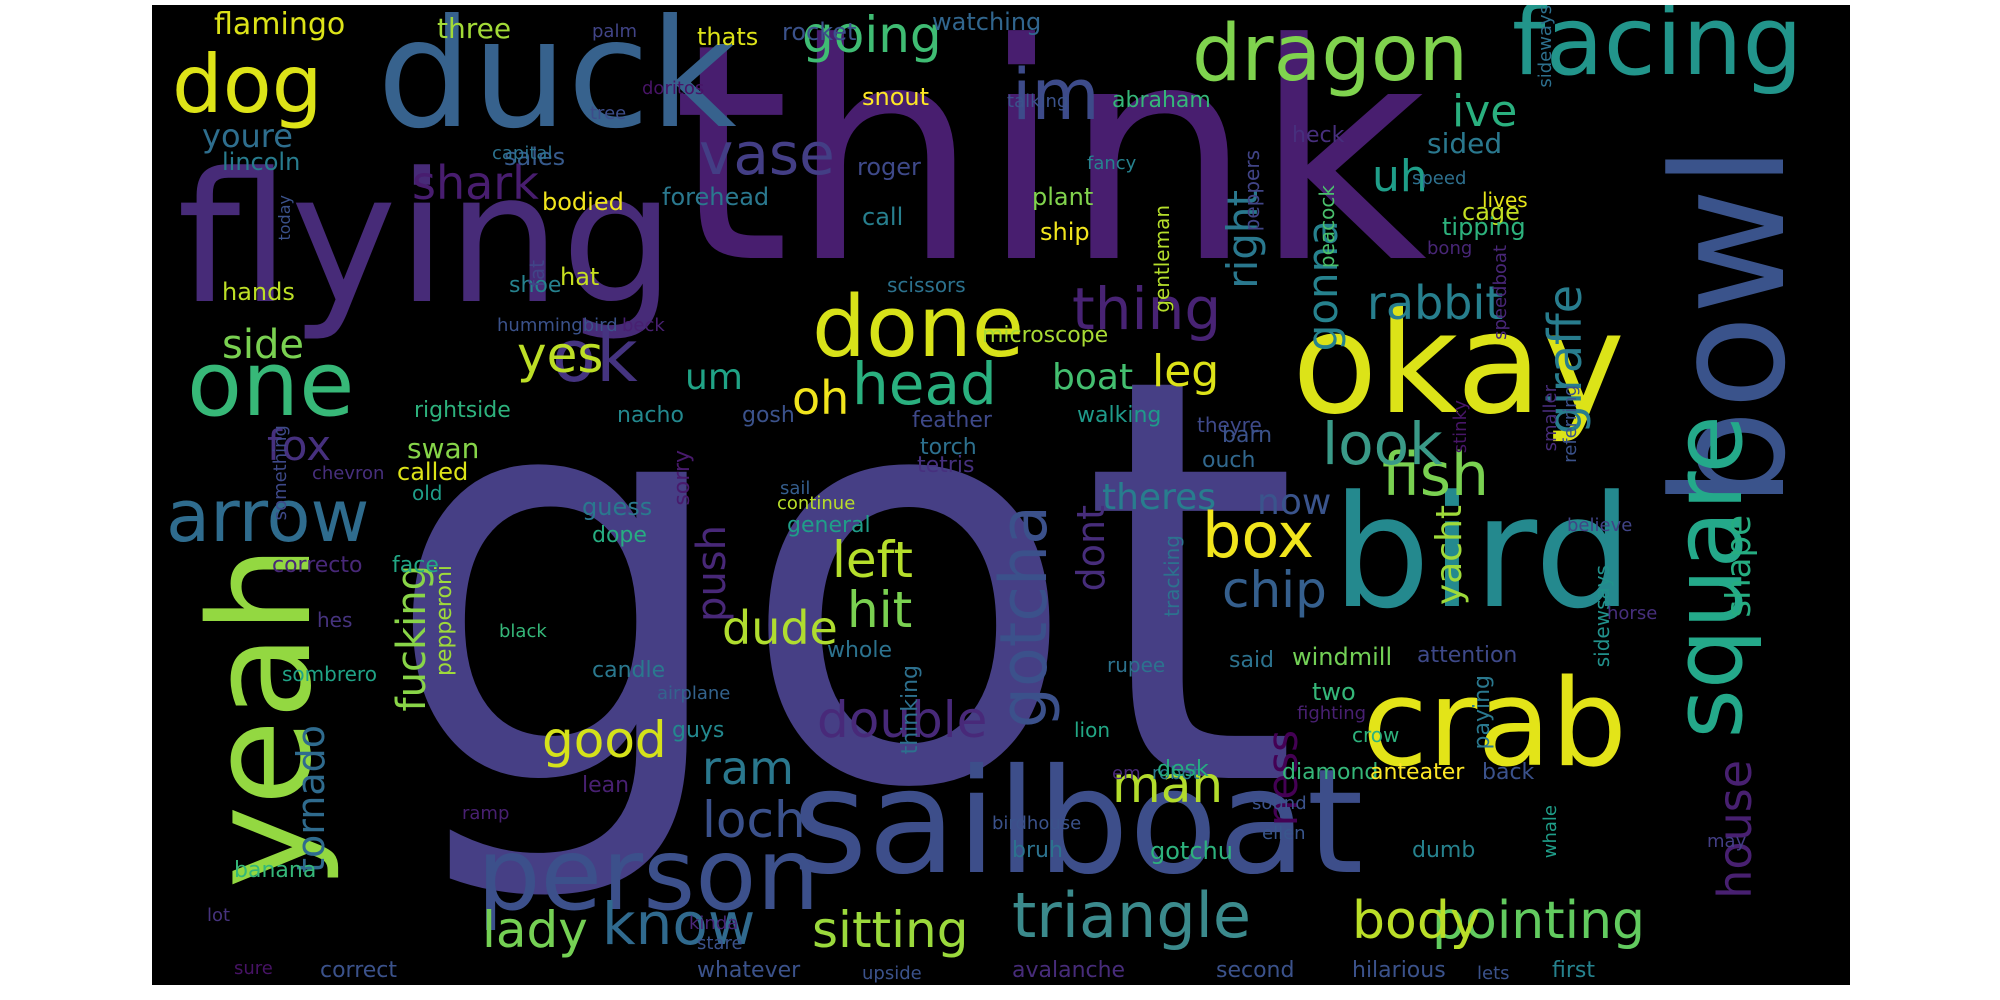 This screenshot has height=1000, width=2000. What do you see at coordinates (1545, 46) in the screenshot?
I see `cloud-word-sideways: sideways` at bounding box center [1545, 46].